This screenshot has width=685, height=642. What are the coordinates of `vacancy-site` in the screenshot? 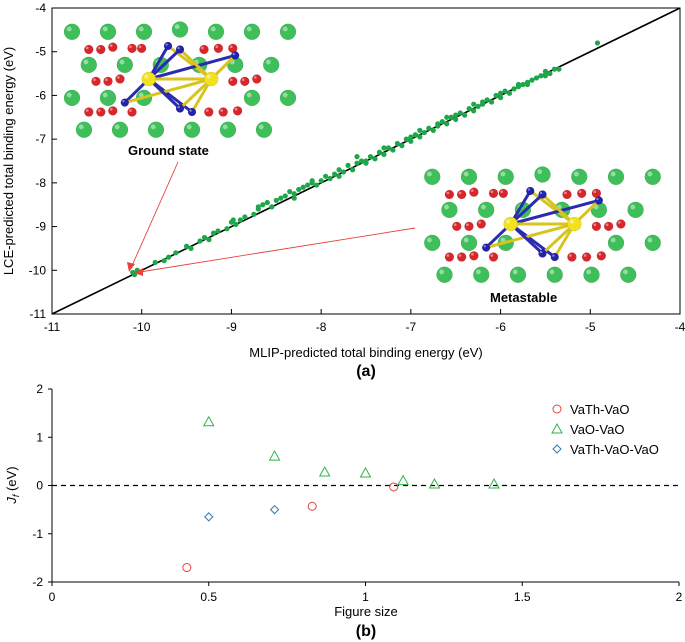 It's located at (149, 79).